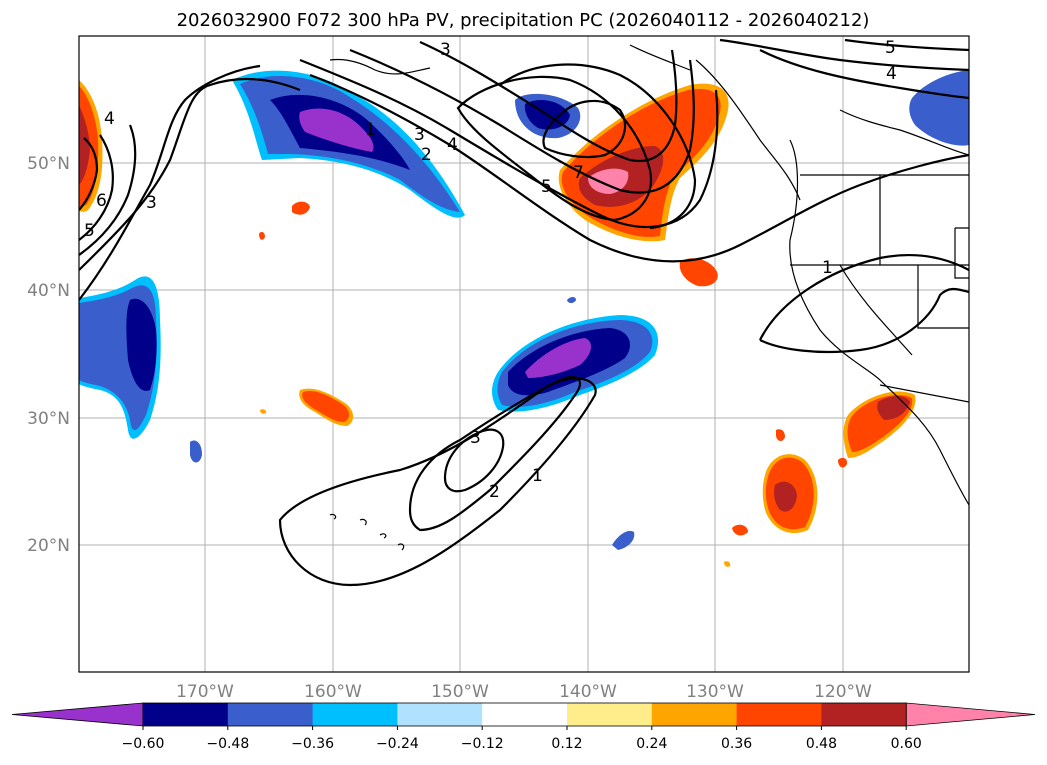 This screenshot has width=1047, height=765. Describe the element at coordinates (482, 744) in the screenshot. I see `colorbar-tick-label: −0.12` at that location.